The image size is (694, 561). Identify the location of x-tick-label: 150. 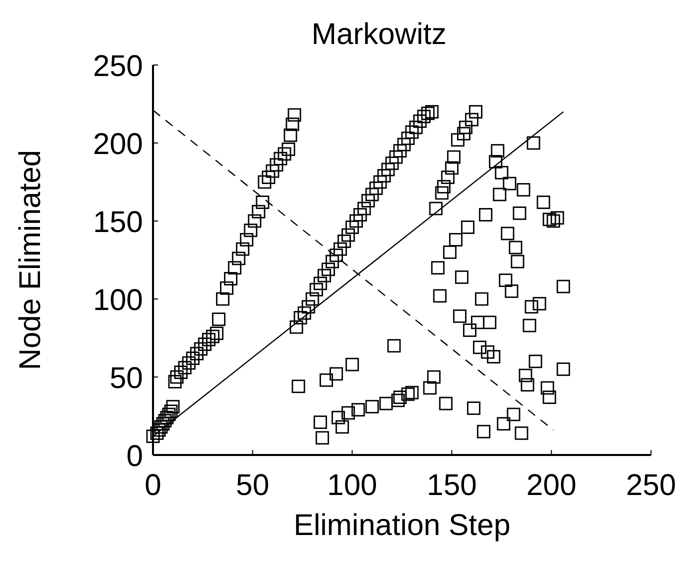
(451, 485).